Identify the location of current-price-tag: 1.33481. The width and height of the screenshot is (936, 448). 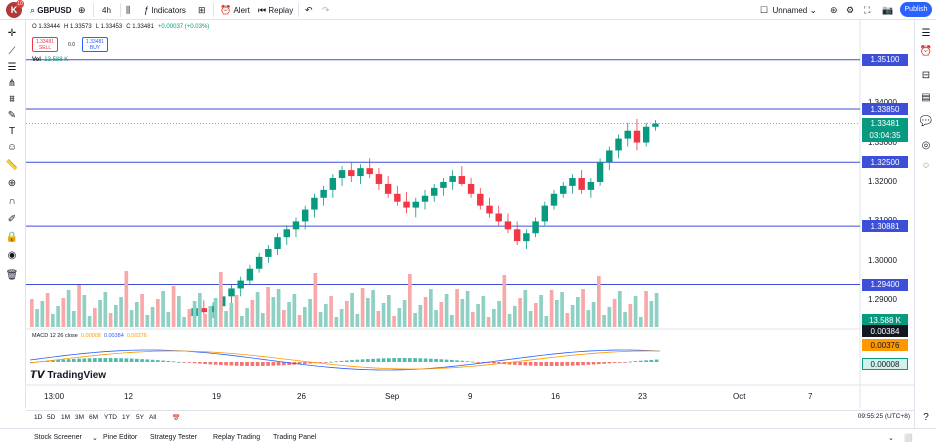
(885, 123).